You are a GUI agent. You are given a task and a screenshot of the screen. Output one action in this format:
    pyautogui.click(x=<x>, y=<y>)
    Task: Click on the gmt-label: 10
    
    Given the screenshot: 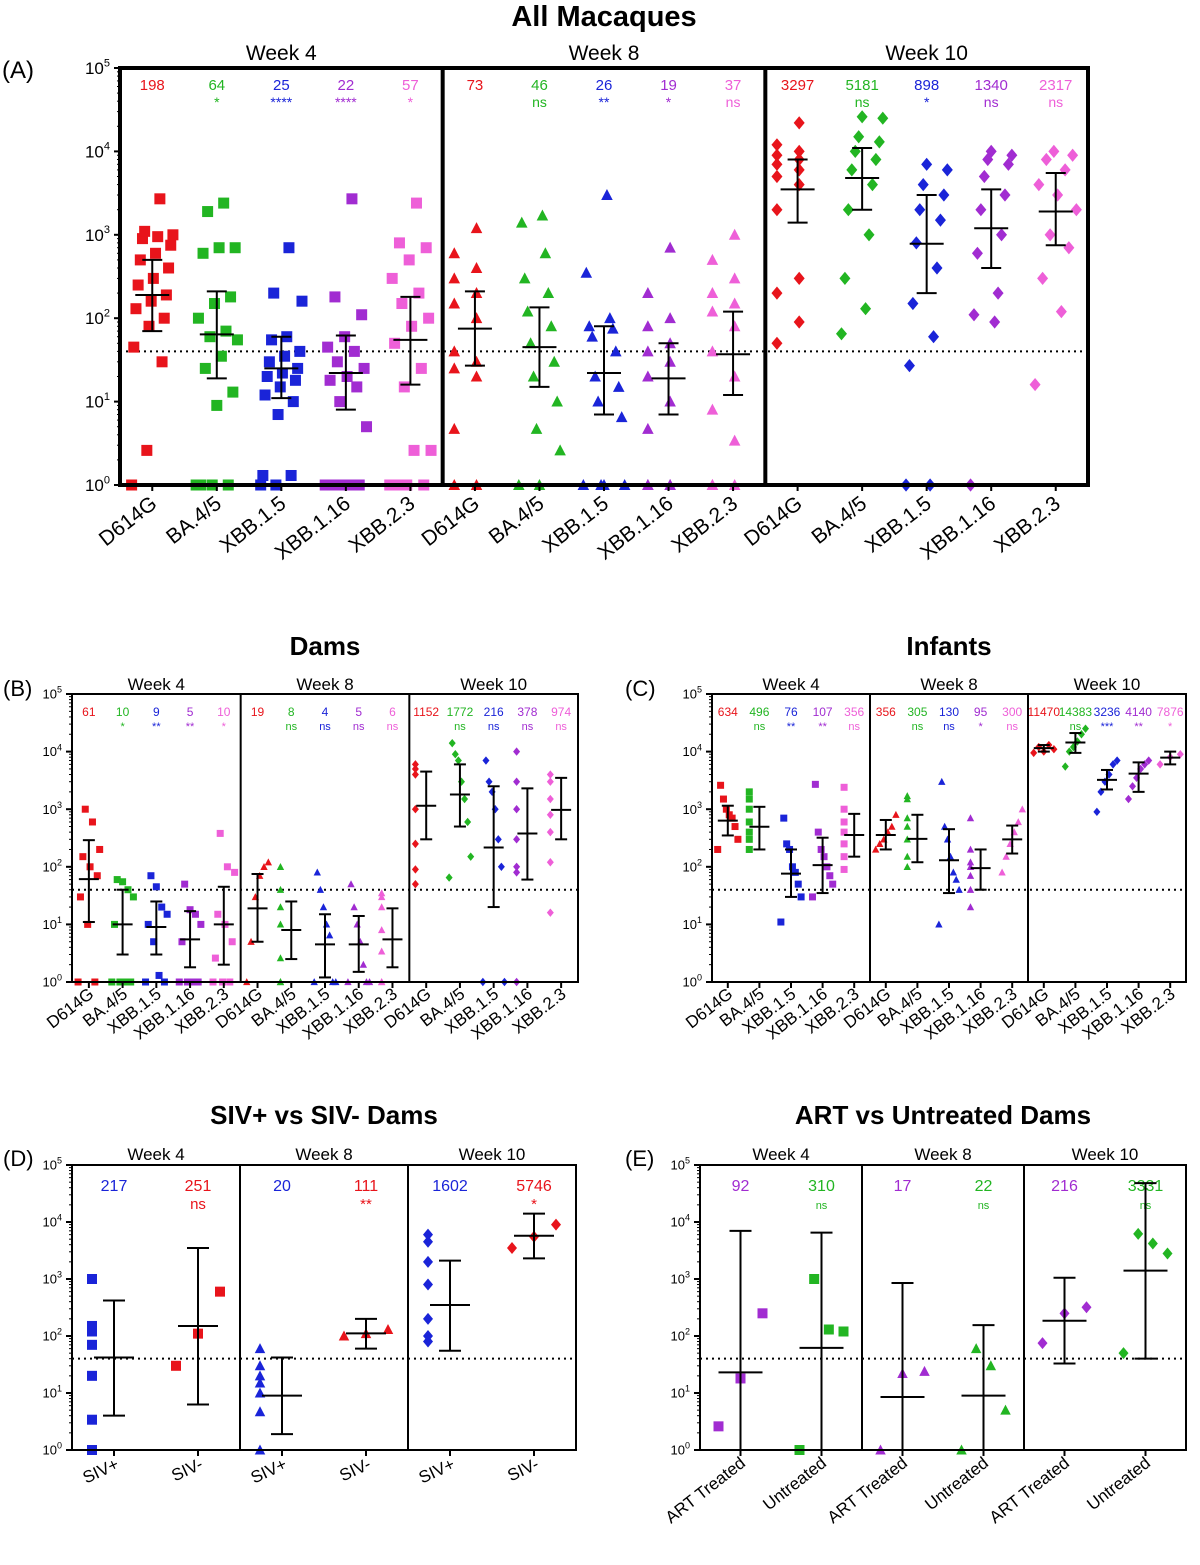 What is the action you would take?
    pyautogui.click(x=224, y=712)
    